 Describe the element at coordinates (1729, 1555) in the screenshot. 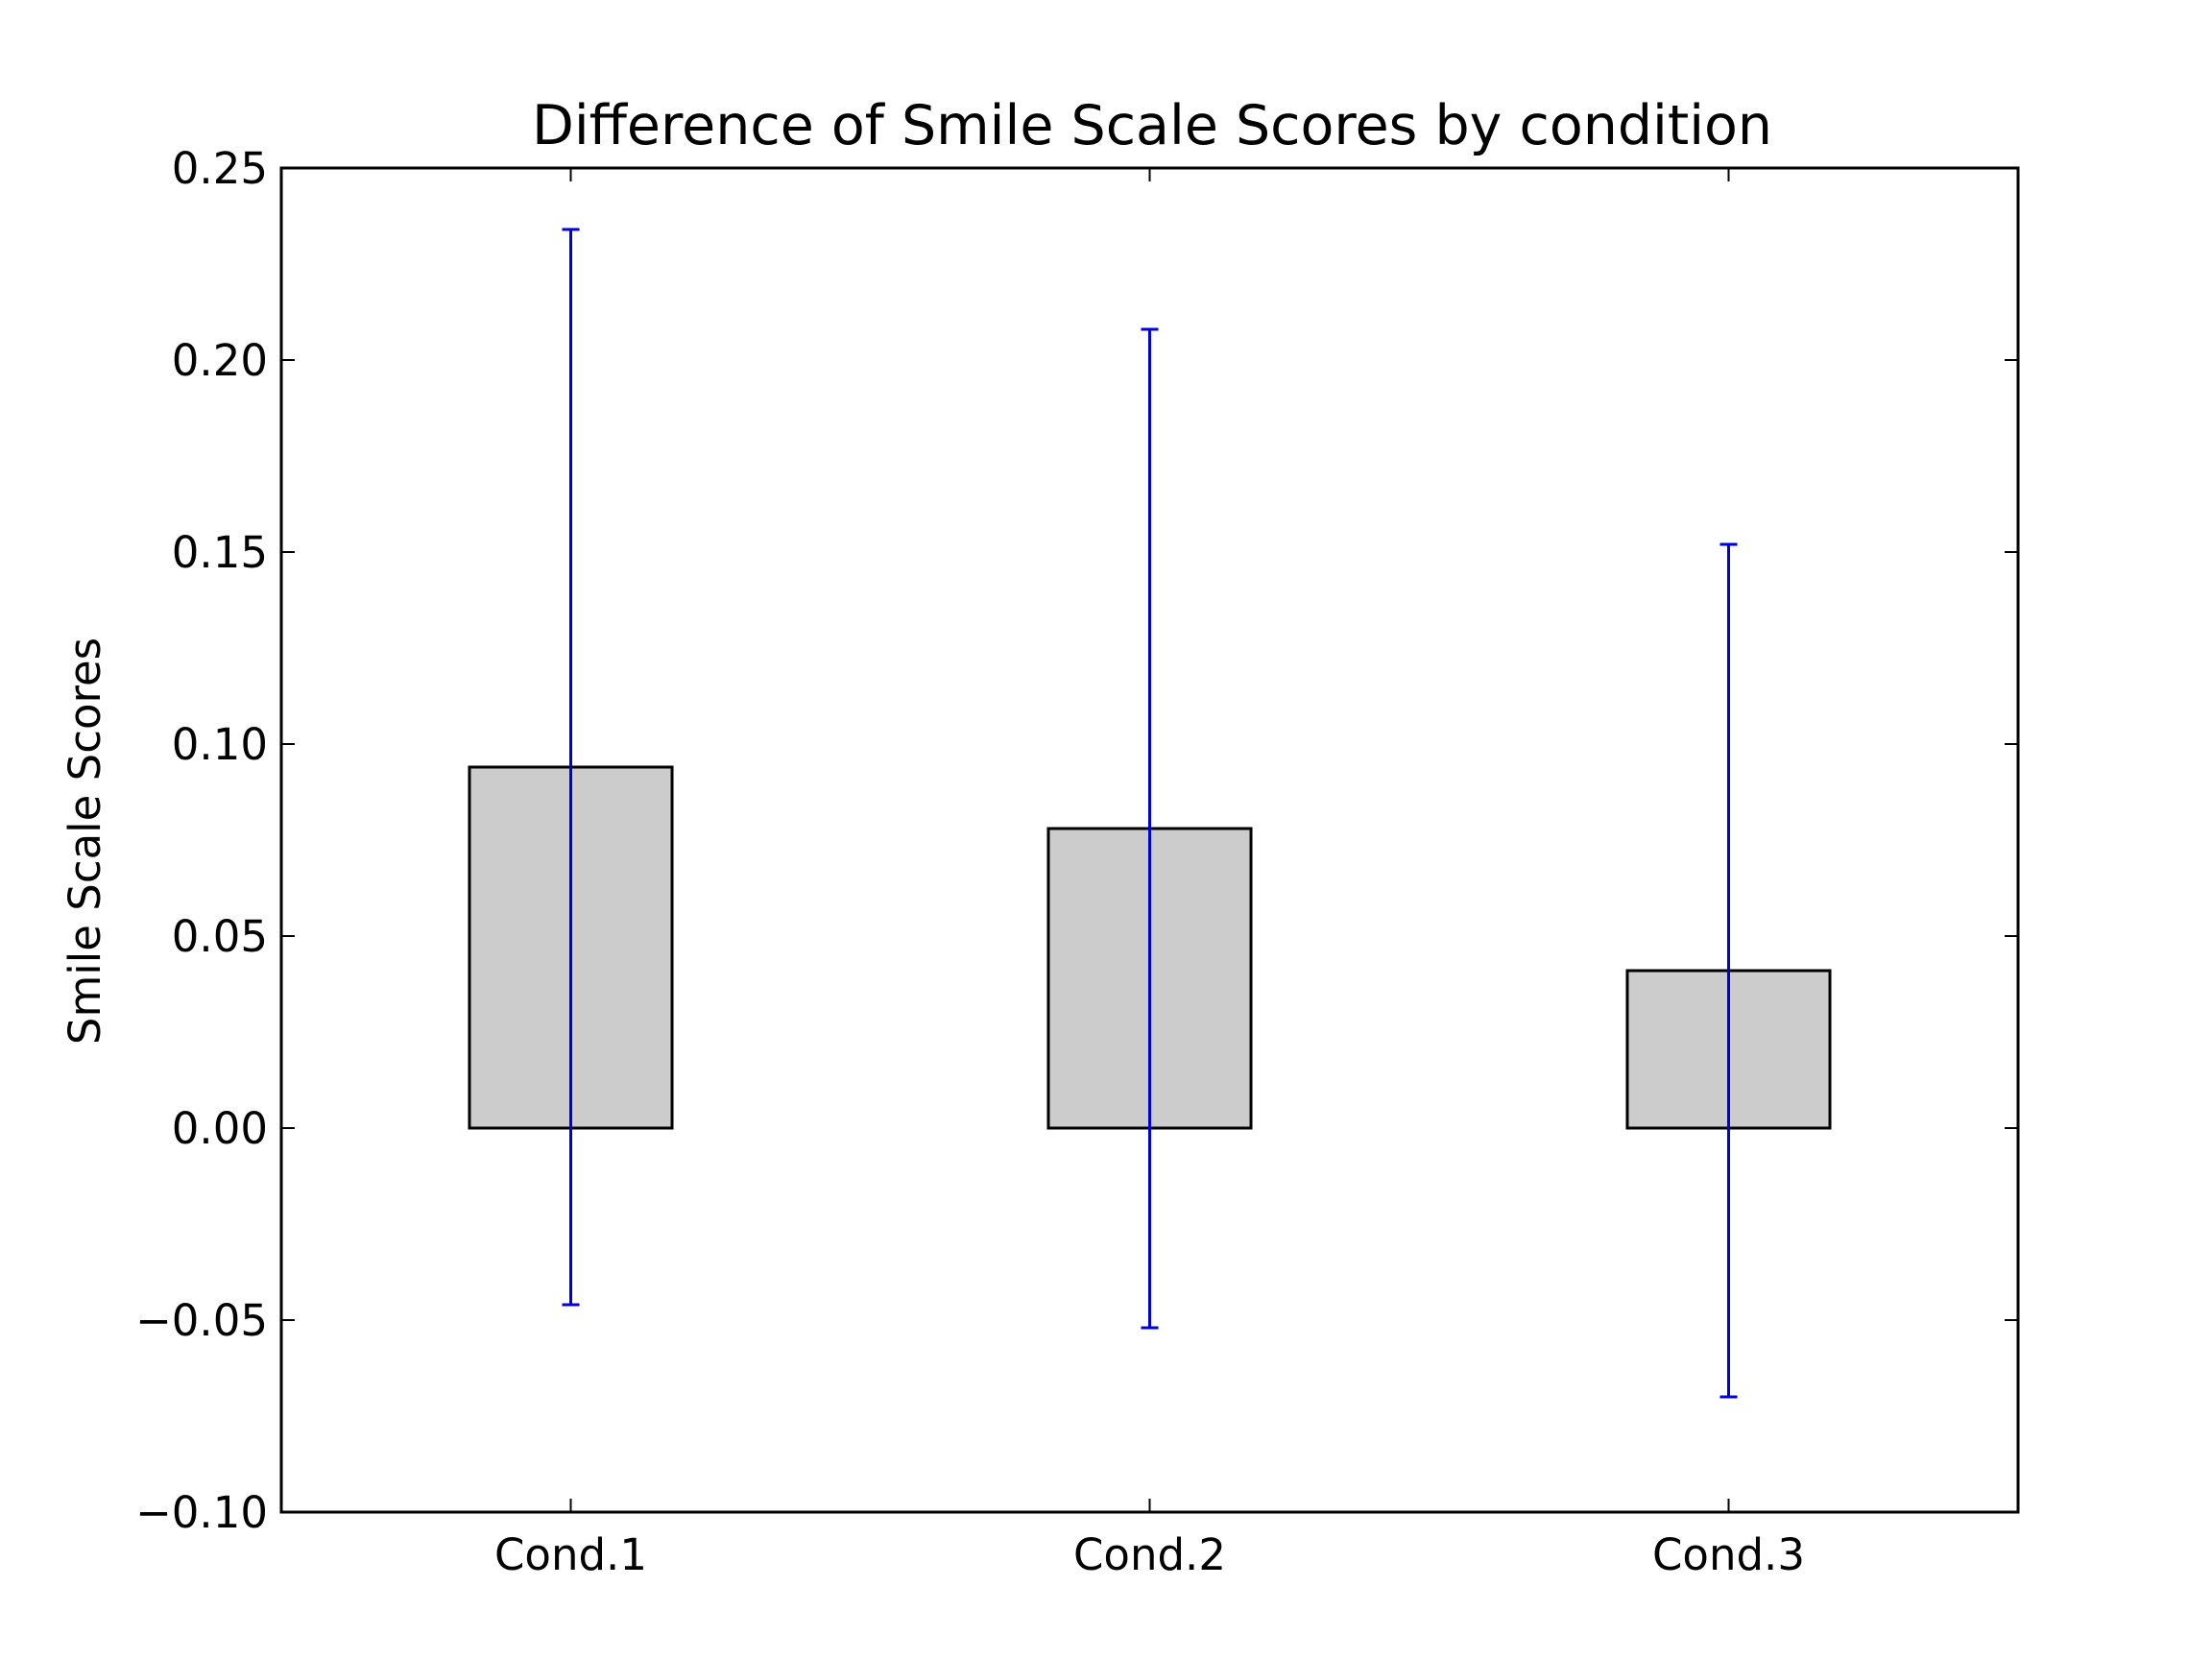

I see `x-tick-label: Cond.3` at that location.